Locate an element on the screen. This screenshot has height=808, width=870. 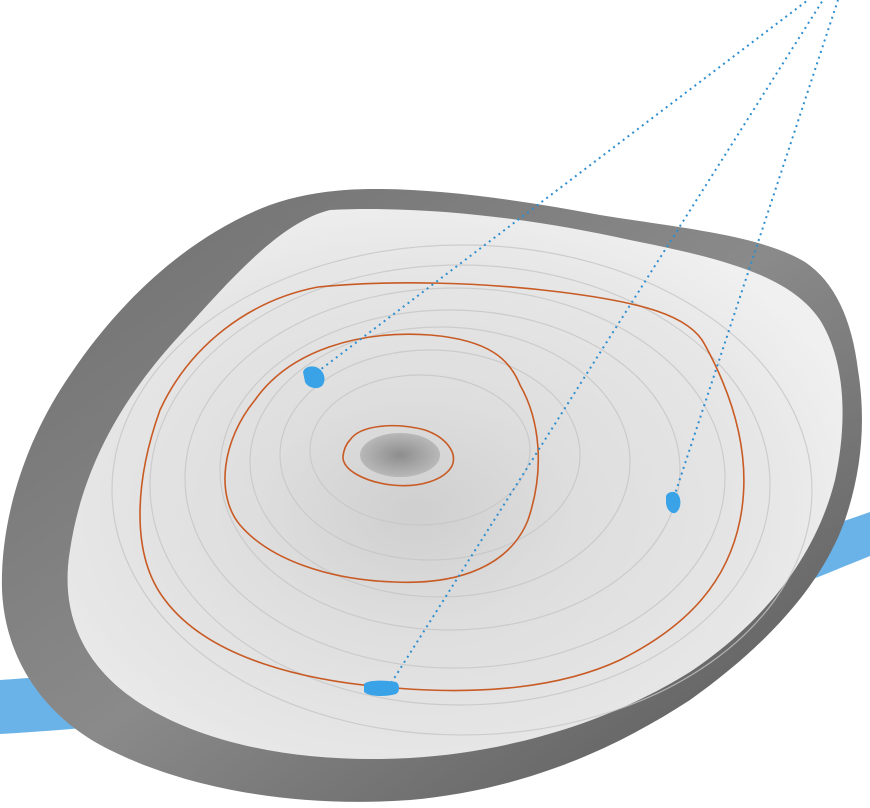
ring-inner is located at coordinates (398, 455).